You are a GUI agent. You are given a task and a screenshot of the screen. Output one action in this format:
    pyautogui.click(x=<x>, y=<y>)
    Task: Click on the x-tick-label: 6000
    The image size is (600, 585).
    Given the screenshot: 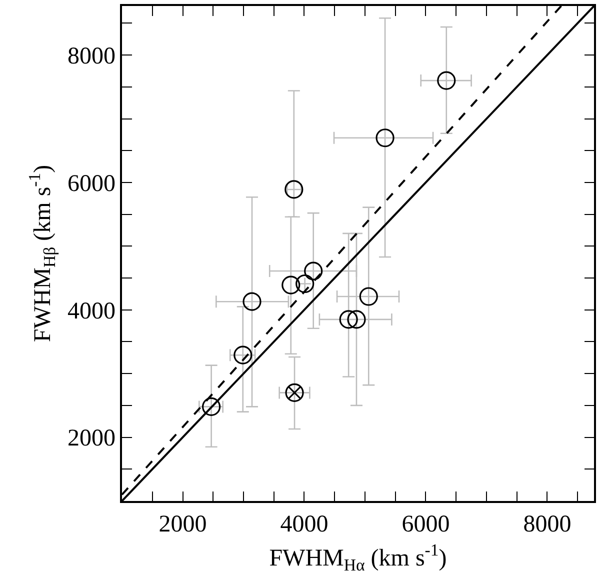 What is the action you would take?
    pyautogui.click(x=426, y=525)
    